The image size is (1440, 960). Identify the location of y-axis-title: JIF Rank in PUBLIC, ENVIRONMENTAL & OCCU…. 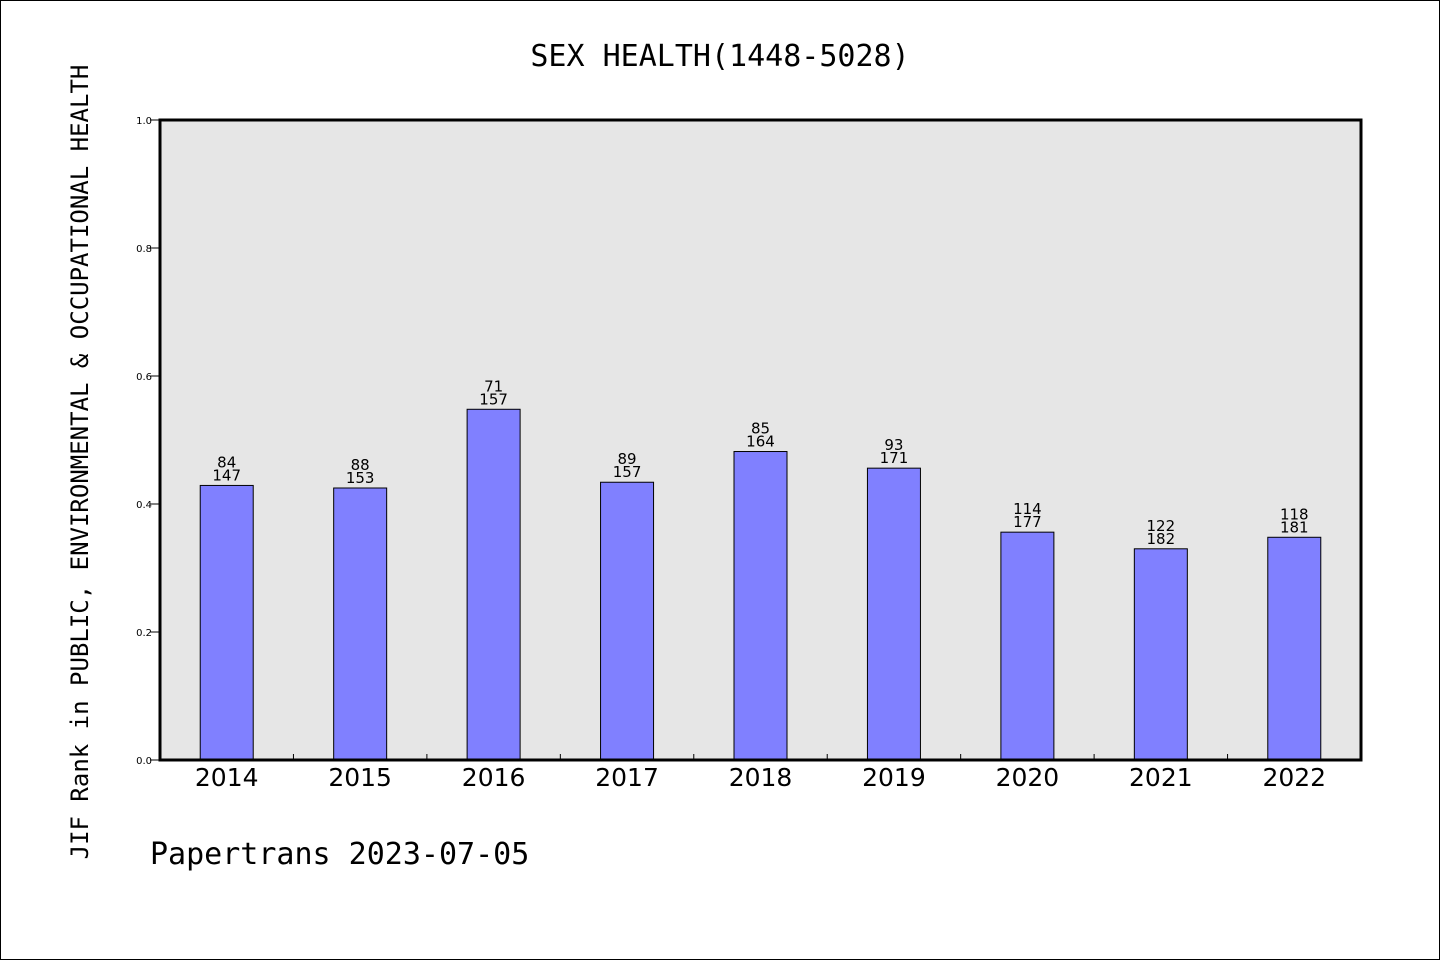
(80, 462).